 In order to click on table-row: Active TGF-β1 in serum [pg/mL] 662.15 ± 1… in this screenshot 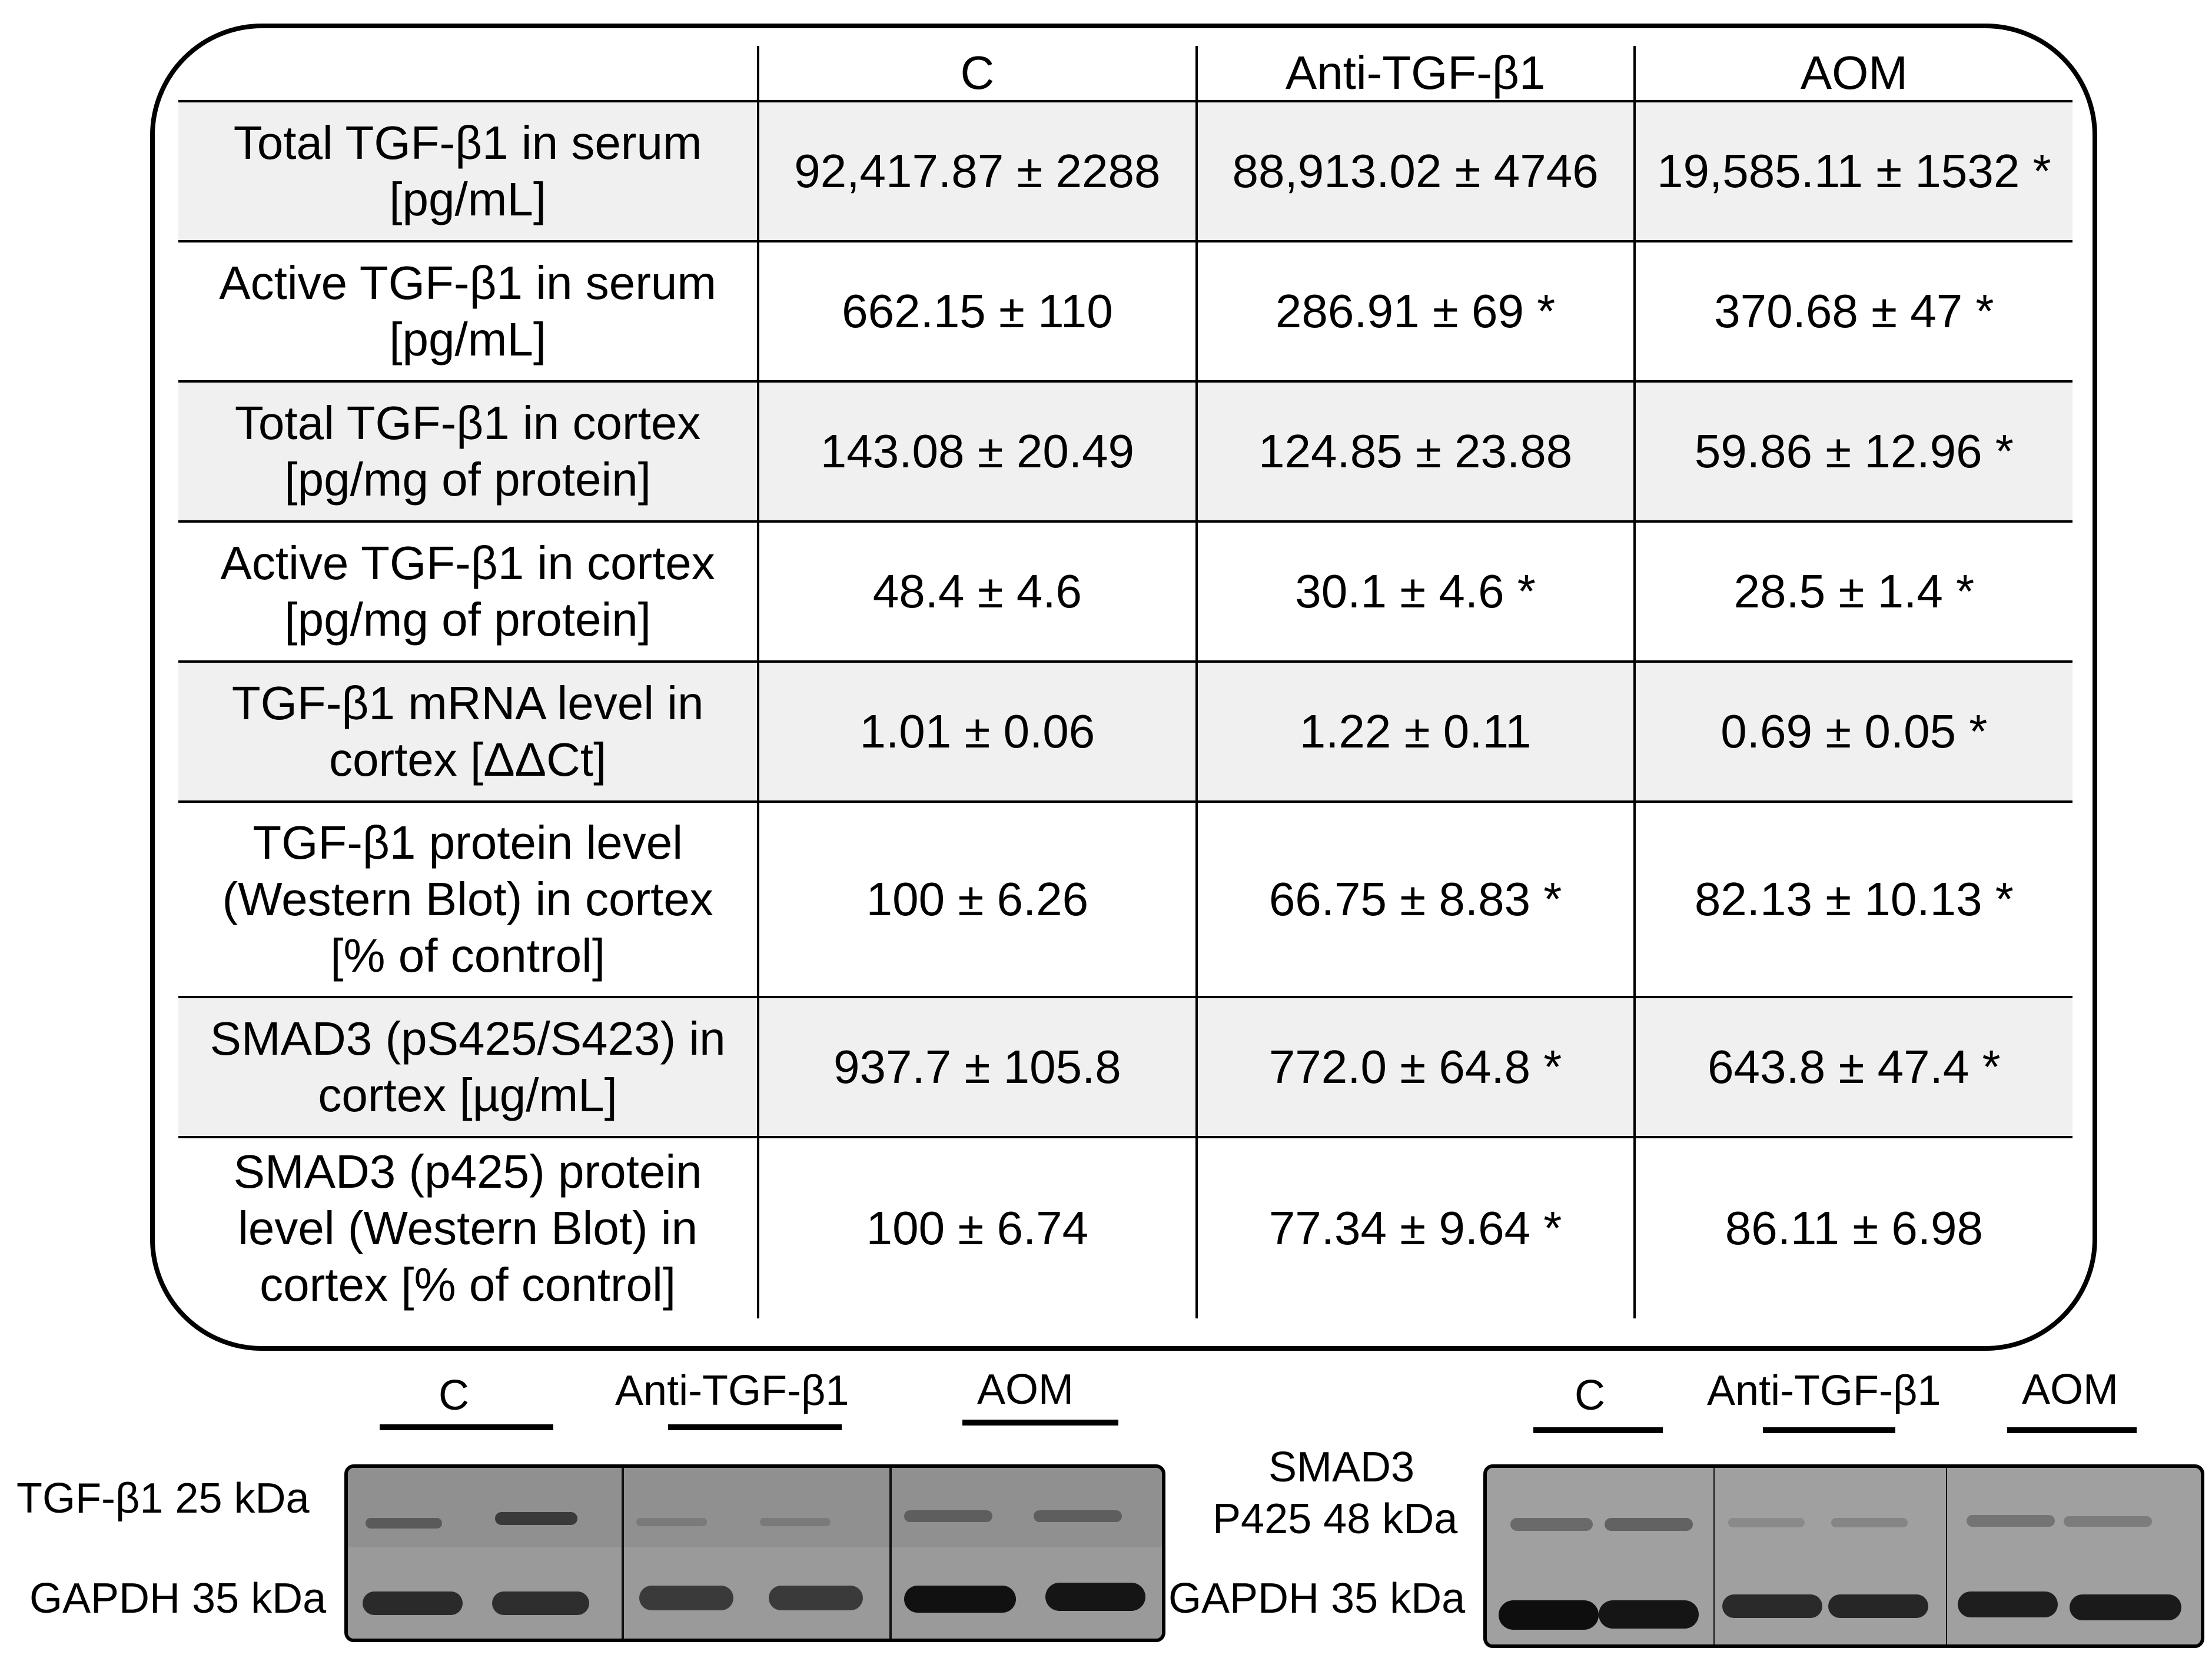, I will do `click(1125, 312)`.